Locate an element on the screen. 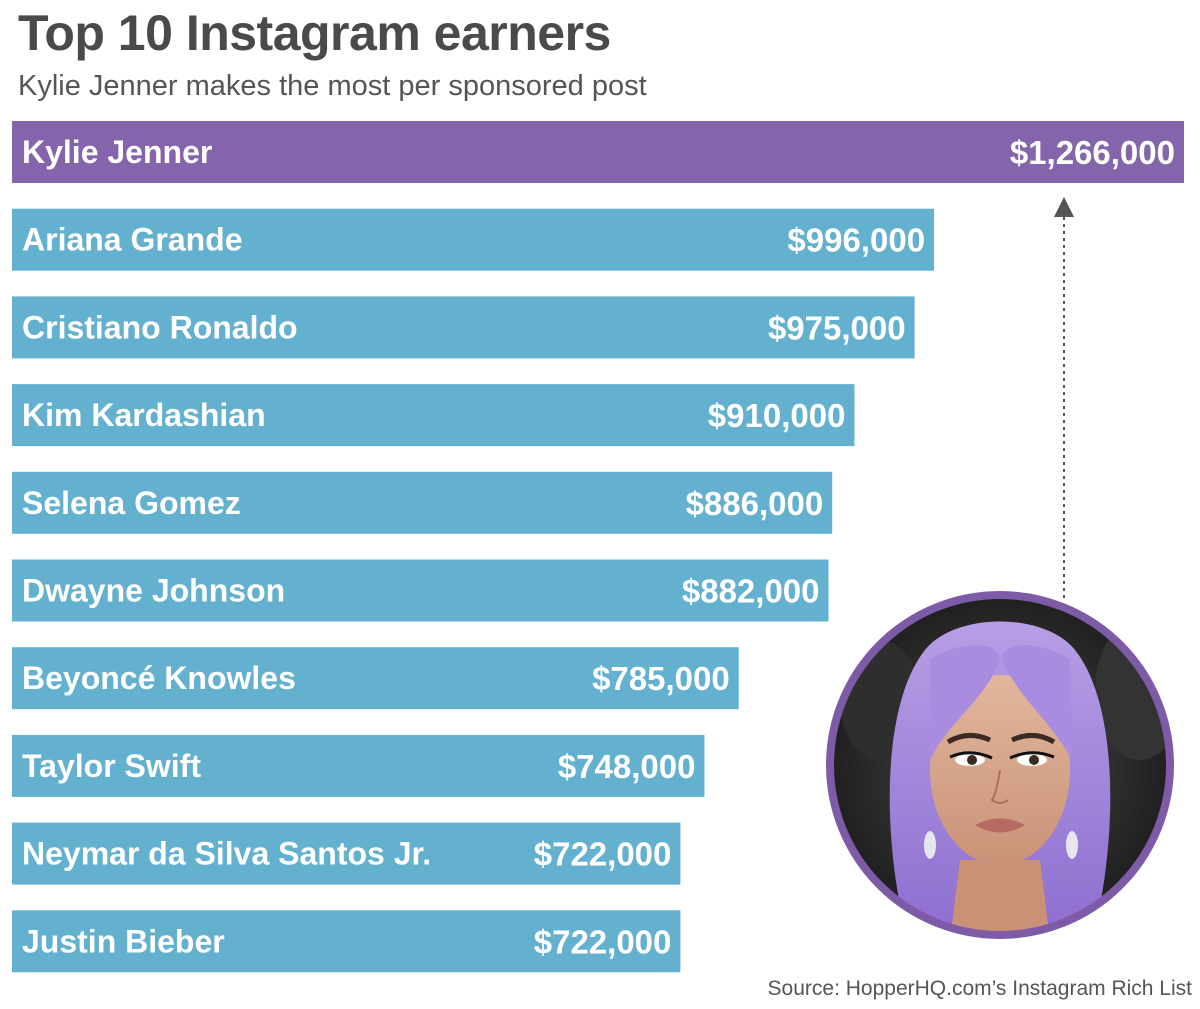  chart-title: Top 10 Instagram earners is located at coordinates (314, 33).